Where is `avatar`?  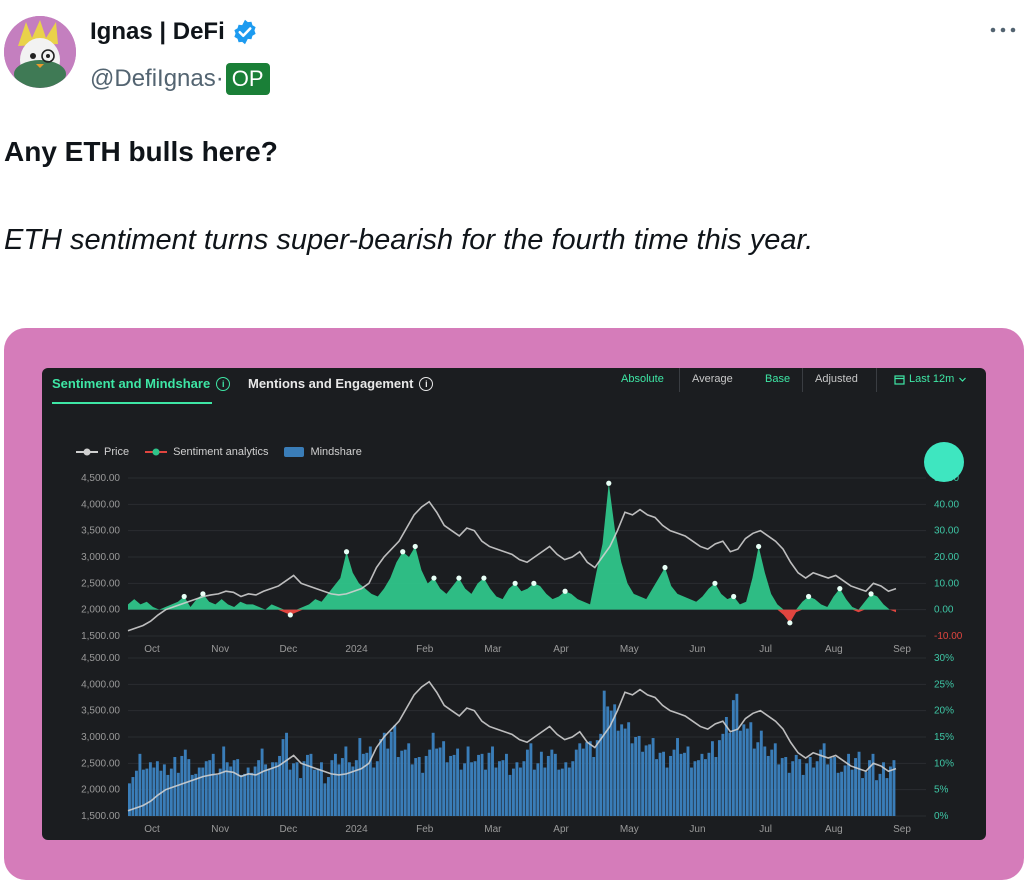 avatar is located at coordinates (40, 52).